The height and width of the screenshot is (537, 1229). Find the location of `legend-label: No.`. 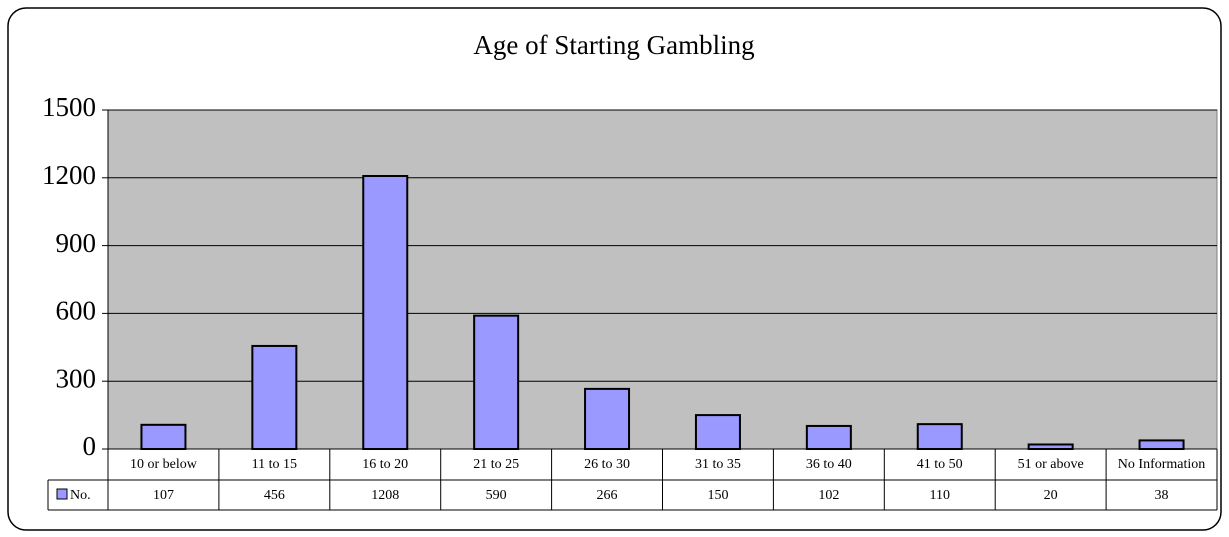

legend-label: No. is located at coordinates (80, 495).